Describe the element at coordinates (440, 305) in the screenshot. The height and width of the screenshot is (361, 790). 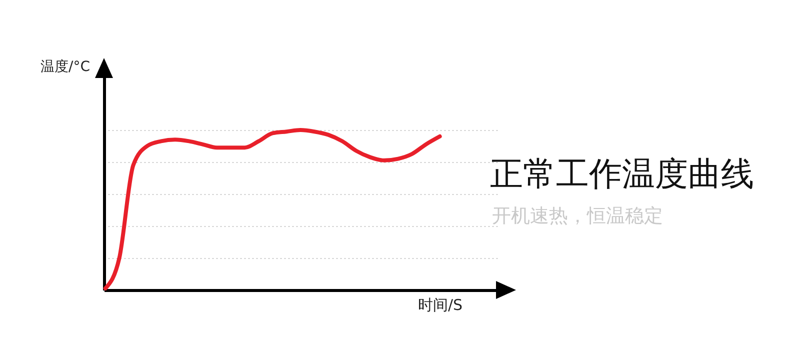
I see `x-axis-title: 时间/S` at that location.